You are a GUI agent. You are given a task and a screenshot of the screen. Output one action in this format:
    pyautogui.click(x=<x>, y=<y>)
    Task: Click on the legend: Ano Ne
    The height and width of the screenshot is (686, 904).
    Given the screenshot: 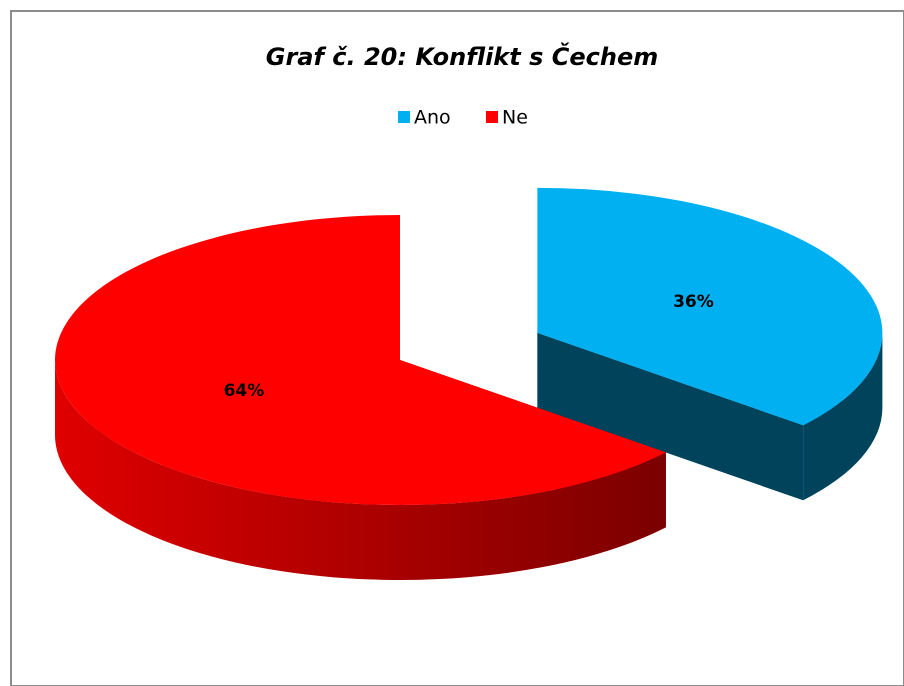 What is the action you would take?
    pyautogui.click(x=463, y=118)
    